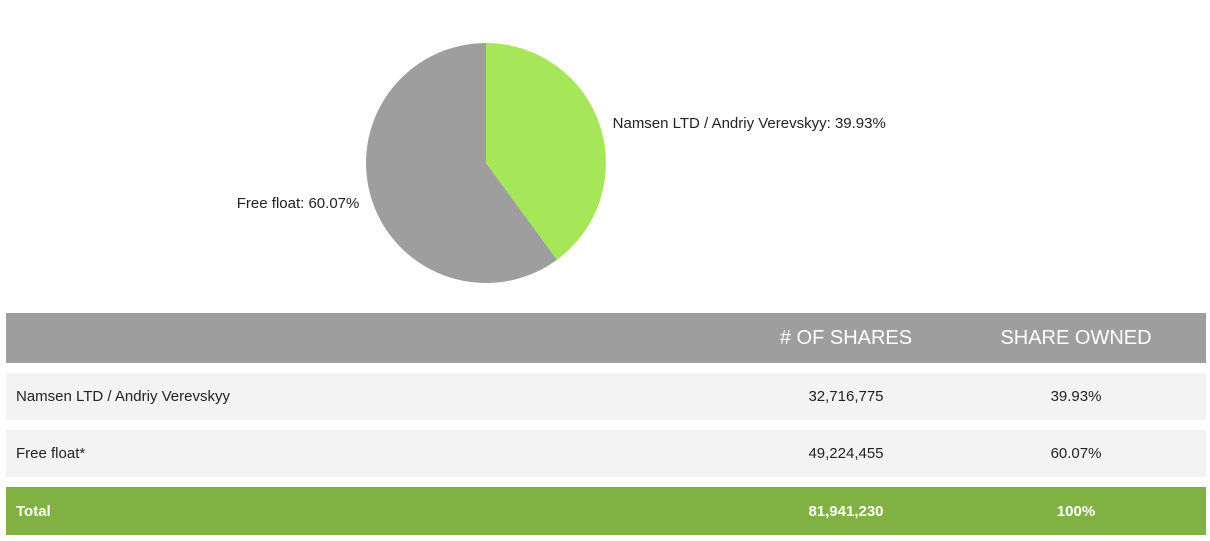  I want to click on table-header-row: # OF SHARES SHARE OWNED, so click(606, 338).